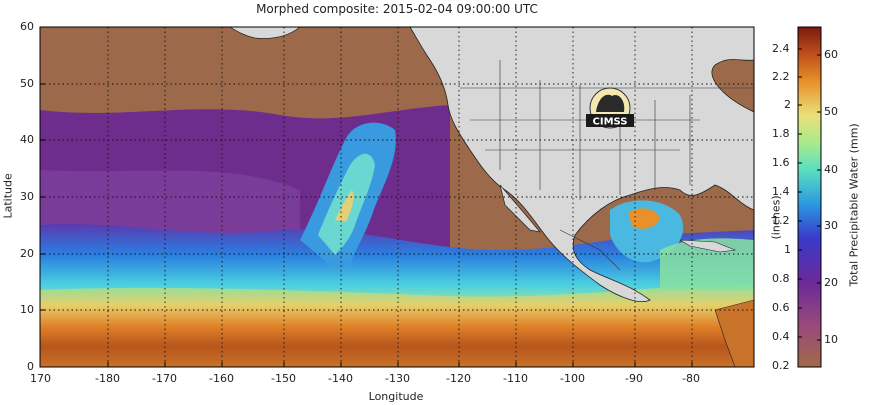 The image size is (870, 405). I want to click on colorbar-scale, so click(809, 197).